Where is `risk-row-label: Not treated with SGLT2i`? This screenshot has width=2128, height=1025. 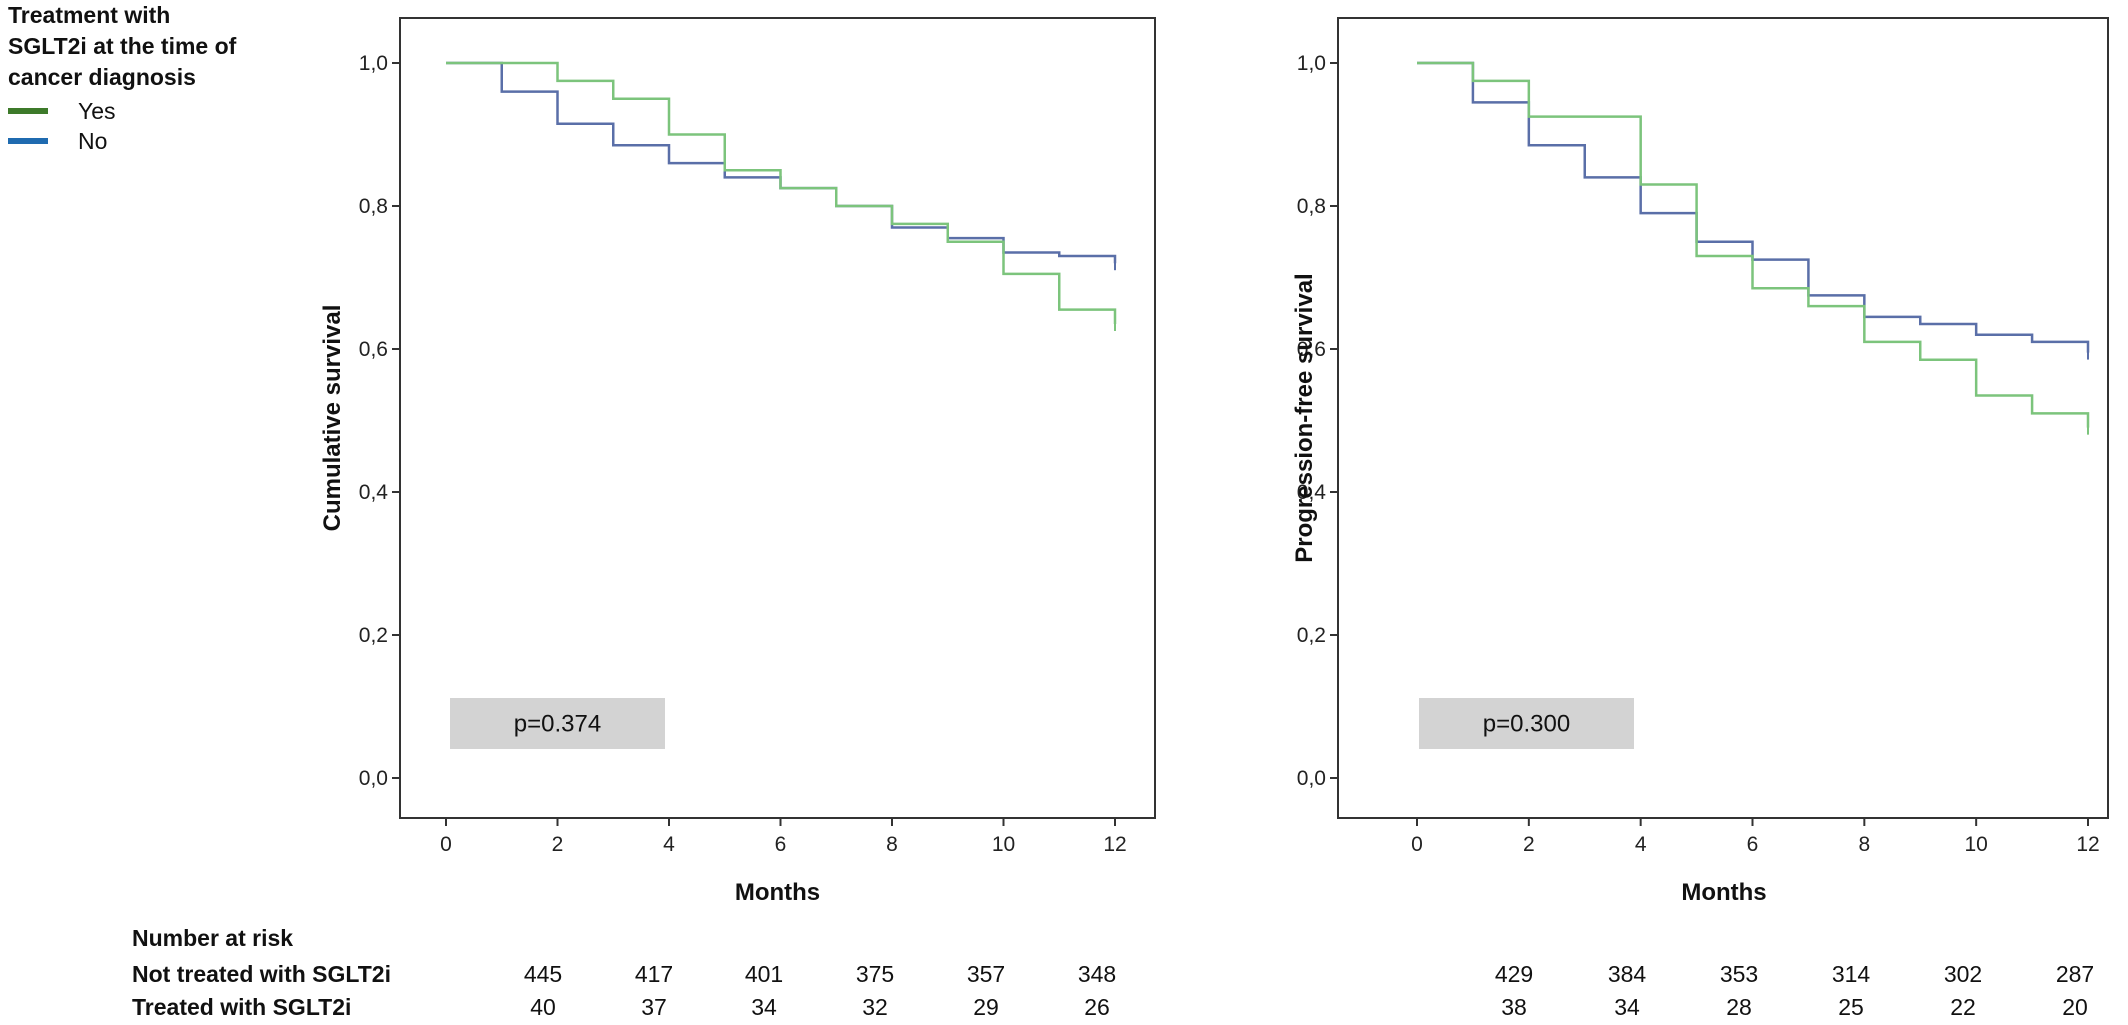
risk-row-label: Not treated with SGLT2i is located at coordinates (261, 974).